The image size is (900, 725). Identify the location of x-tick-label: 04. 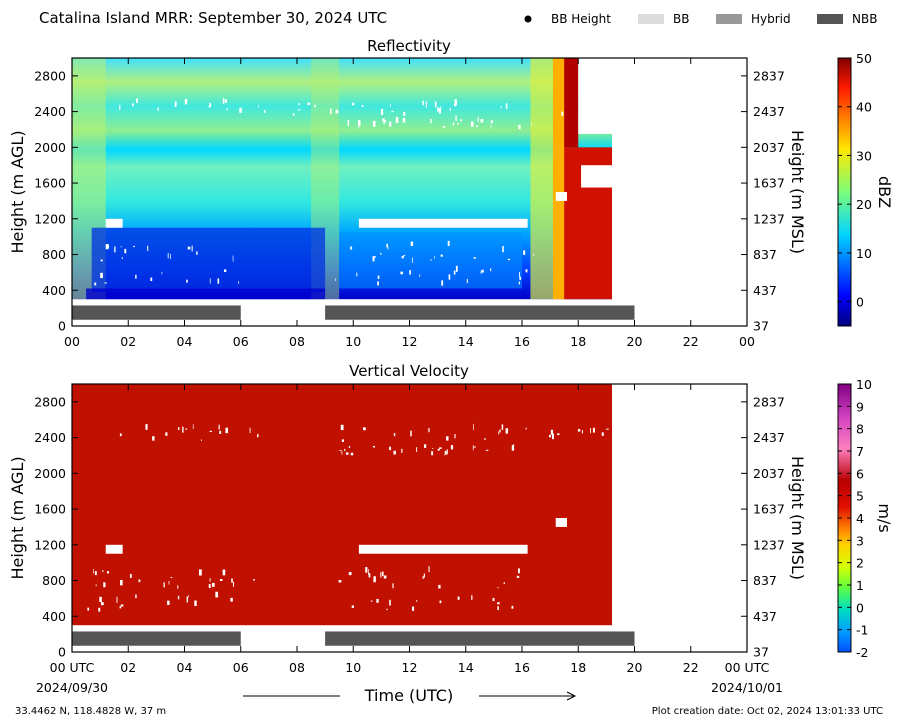
(185, 341).